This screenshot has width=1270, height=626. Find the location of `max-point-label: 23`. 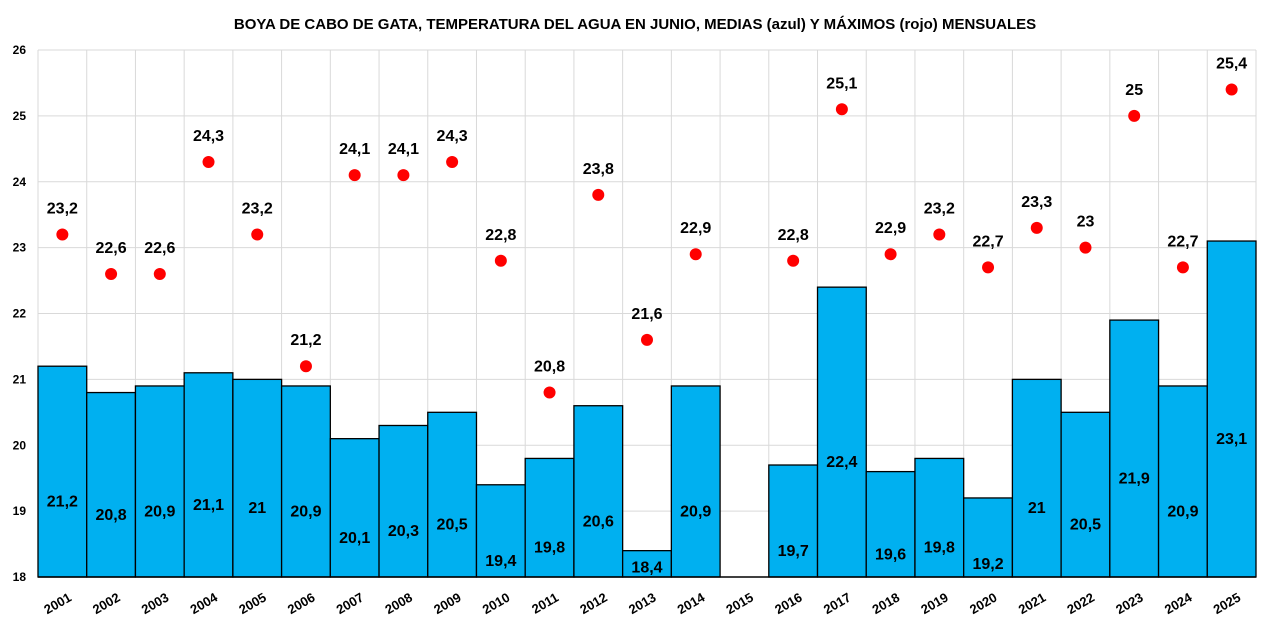

max-point-label: 23 is located at coordinates (1086, 222).